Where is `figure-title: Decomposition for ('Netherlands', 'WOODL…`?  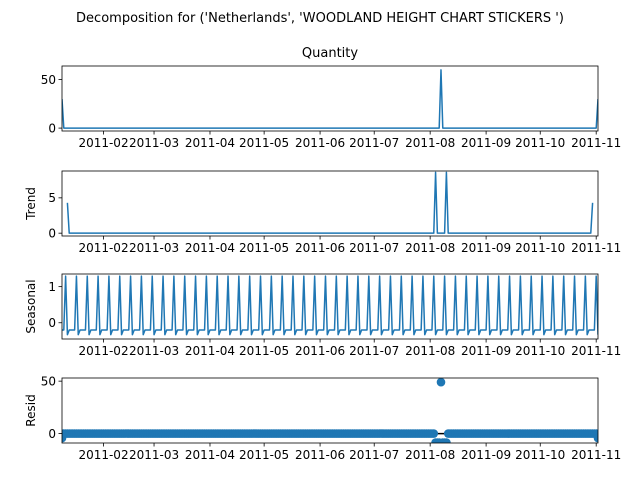
figure-title: Decomposition for ('Netherlands', 'WOODL… is located at coordinates (320, 18).